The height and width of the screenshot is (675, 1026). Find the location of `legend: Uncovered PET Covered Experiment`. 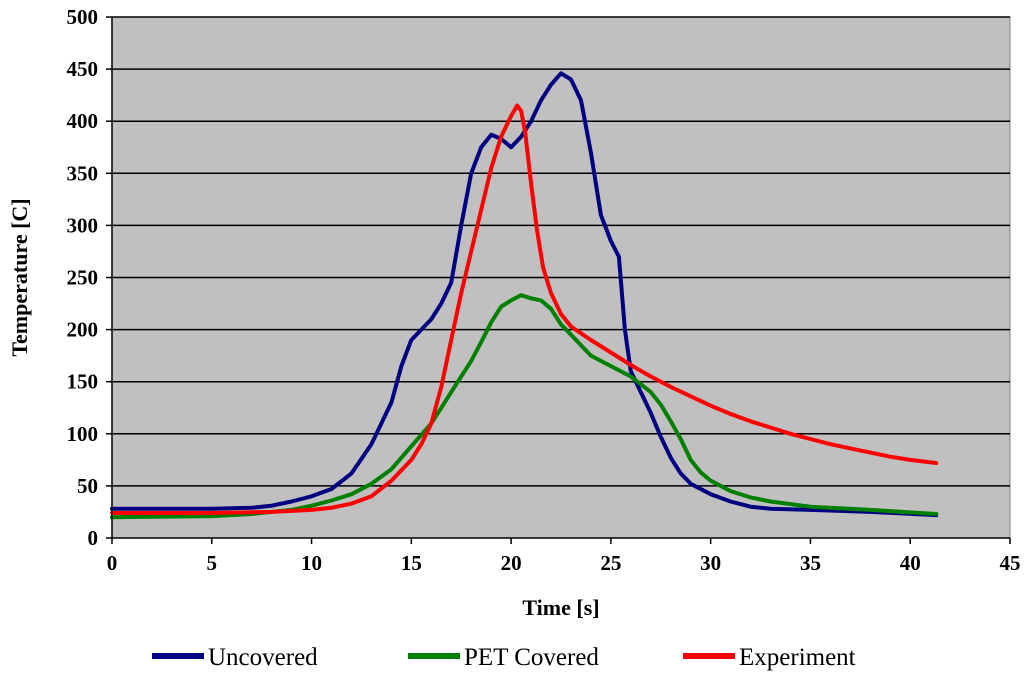

legend: Uncovered PET Covered Experiment is located at coordinates (504, 657).